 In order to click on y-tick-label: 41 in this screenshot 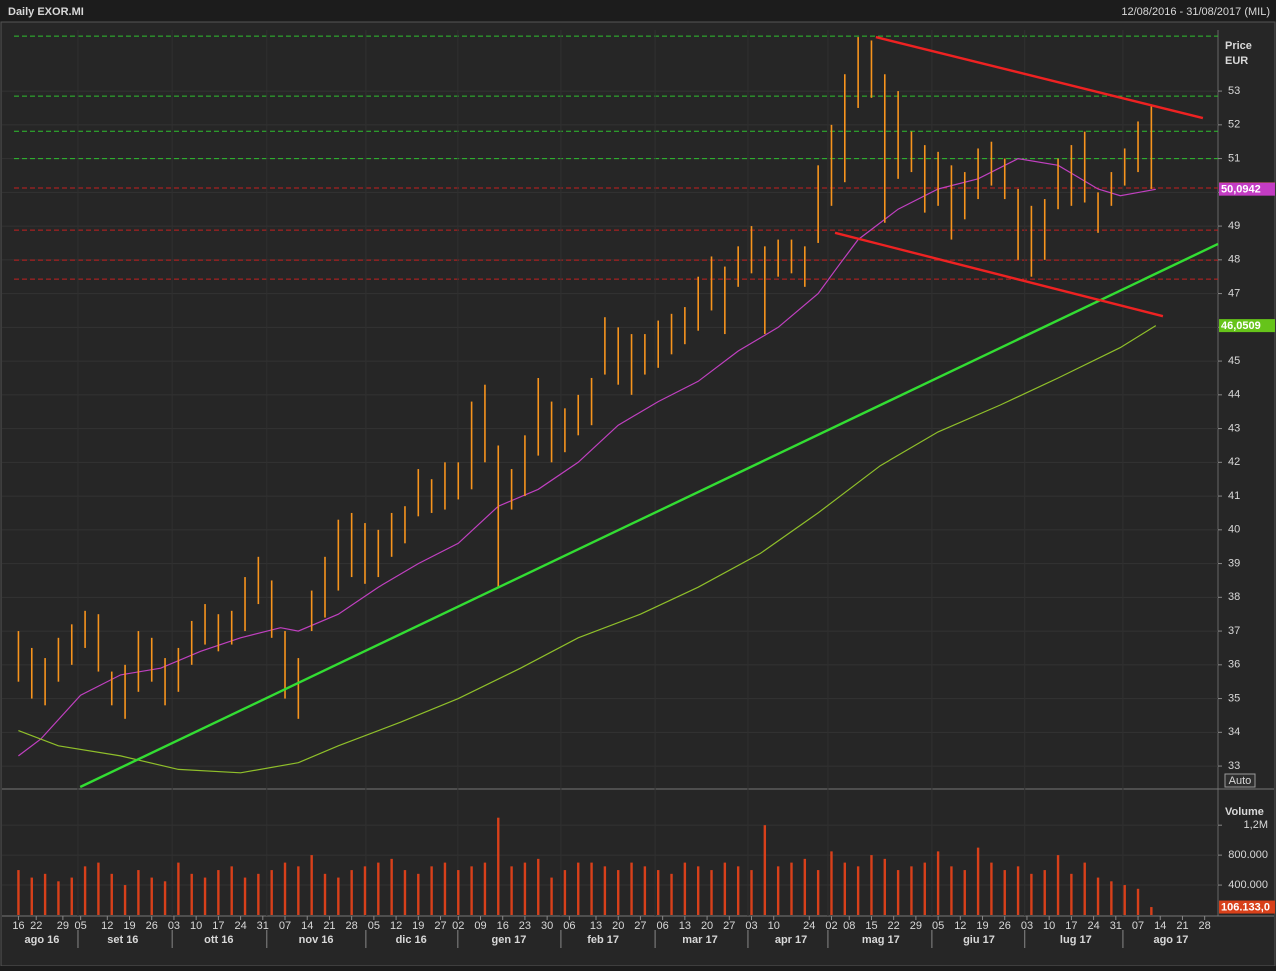, I will do `click(1234, 496)`.